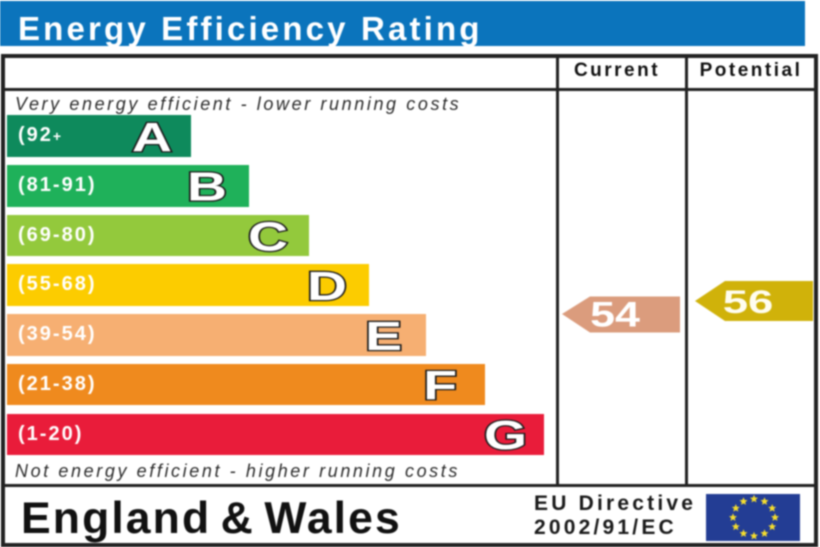  Describe the element at coordinates (152, 137) in the screenshot. I see `svg-text: A` at that location.